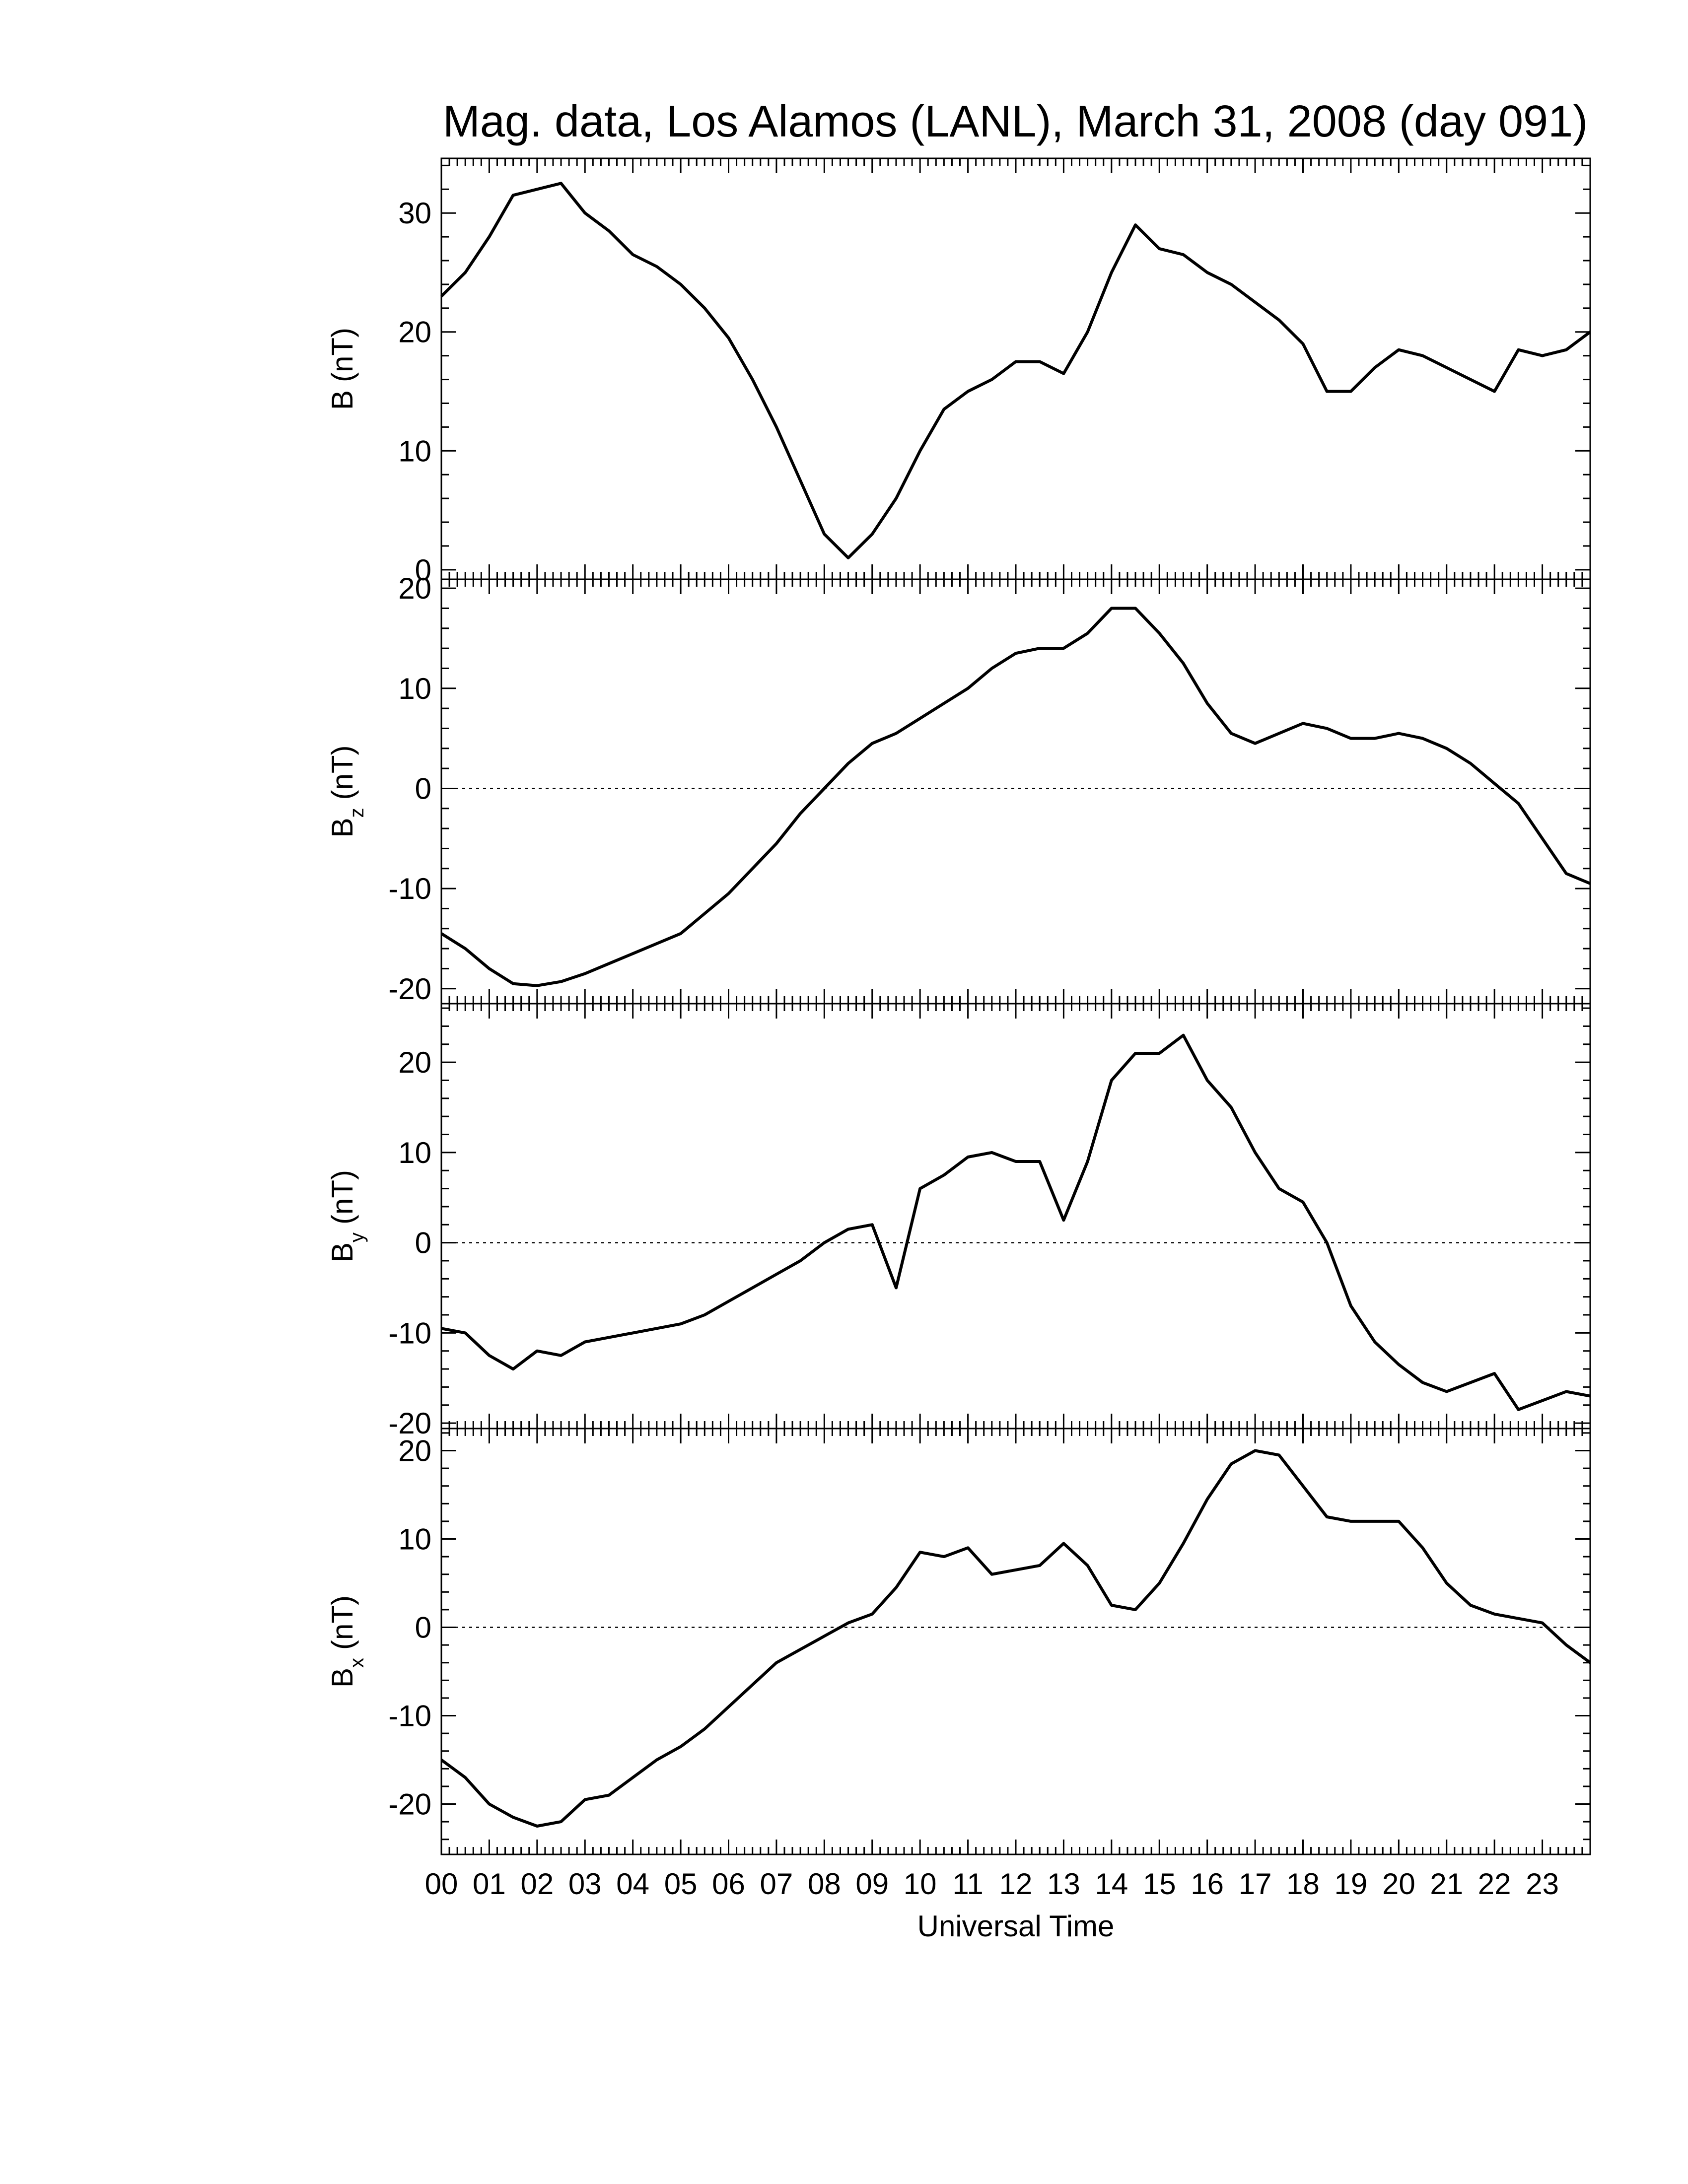  Describe the element at coordinates (681, 1884) in the screenshot. I see `x-tick-label: 05` at that location.